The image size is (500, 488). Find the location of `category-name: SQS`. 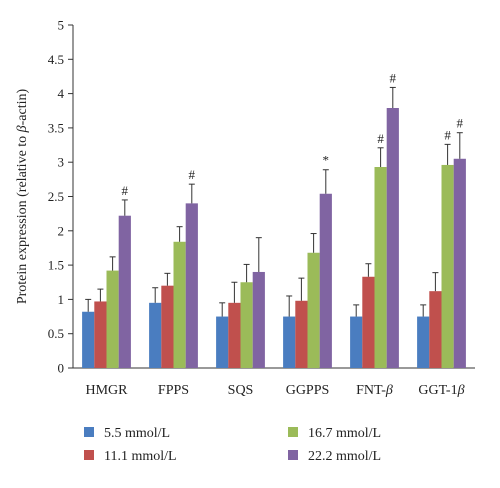

category-name: SQS is located at coordinates (241, 390).